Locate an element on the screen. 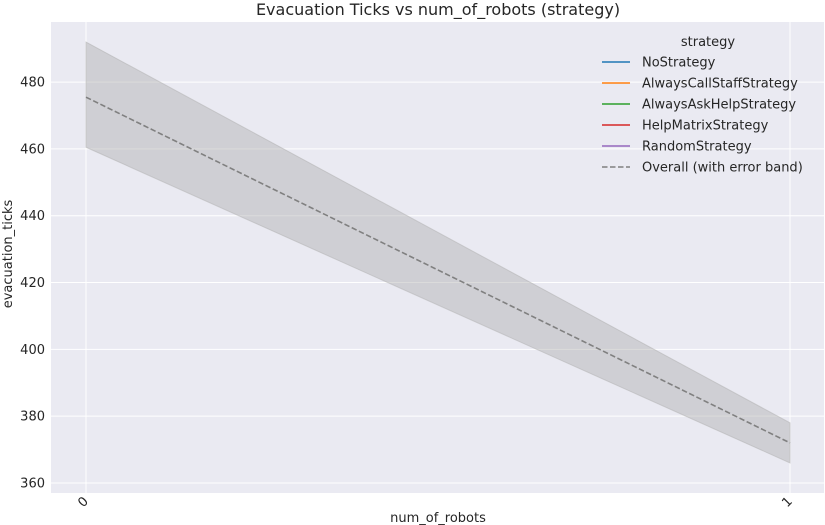 This screenshot has height=525, width=825. y-axis-label: evacuation_ticks is located at coordinates (8, 253).